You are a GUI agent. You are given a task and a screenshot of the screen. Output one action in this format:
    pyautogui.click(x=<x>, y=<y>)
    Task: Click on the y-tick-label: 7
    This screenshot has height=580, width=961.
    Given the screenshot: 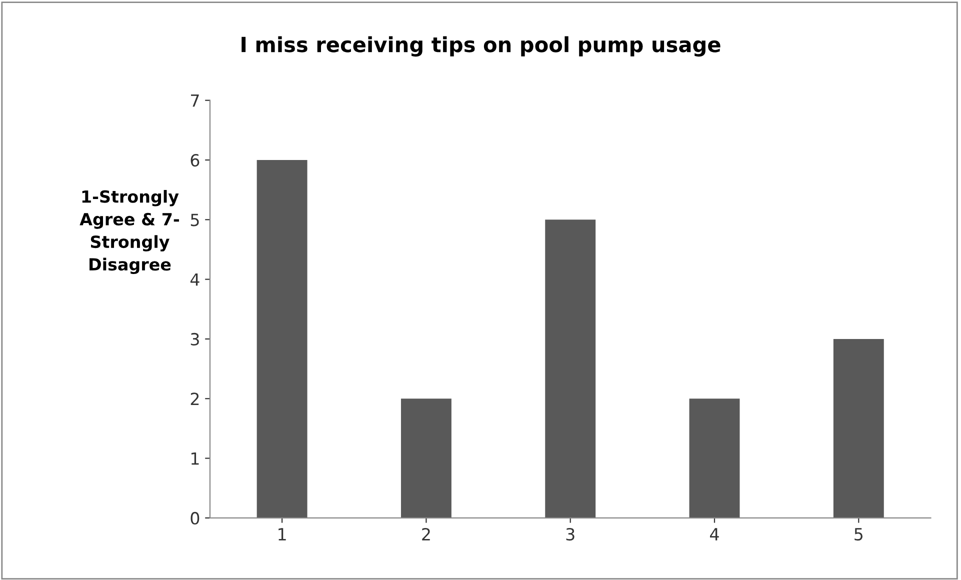 What is the action you would take?
    pyautogui.click(x=195, y=100)
    